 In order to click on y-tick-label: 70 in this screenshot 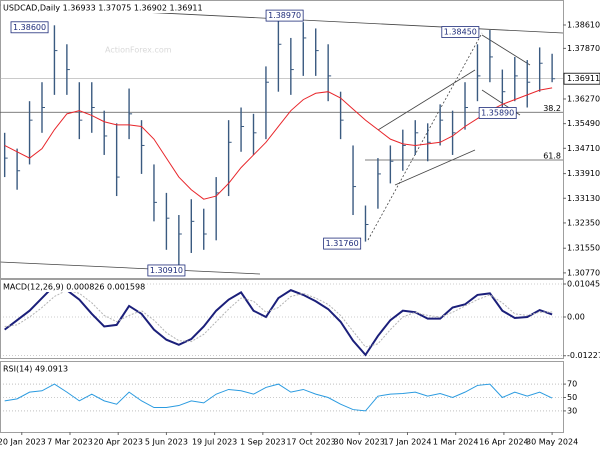, I will do `click(572, 384)`.